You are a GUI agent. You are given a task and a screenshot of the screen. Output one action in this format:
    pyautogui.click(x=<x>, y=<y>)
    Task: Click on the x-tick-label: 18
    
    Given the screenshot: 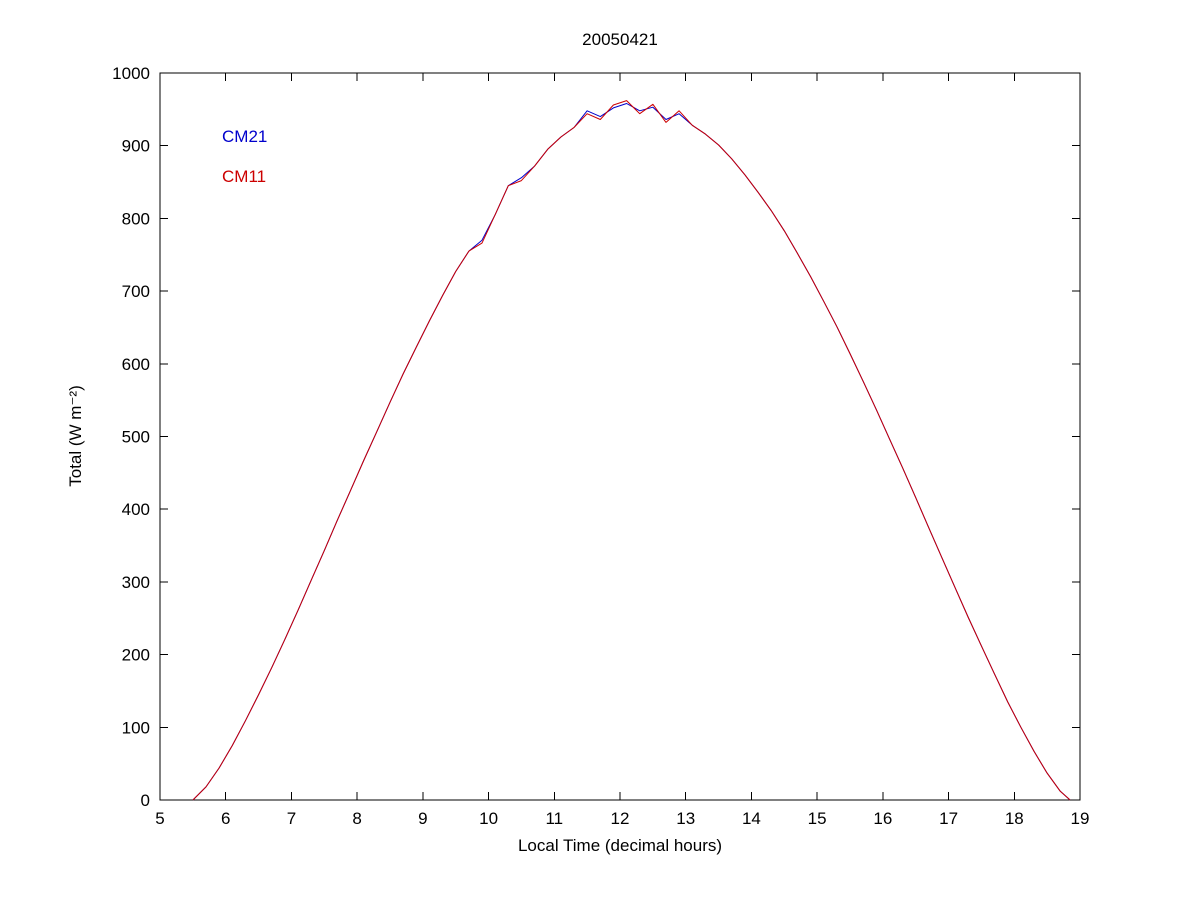 What is the action you would take?
    pyautogui.click(x=1014, y=818)
    